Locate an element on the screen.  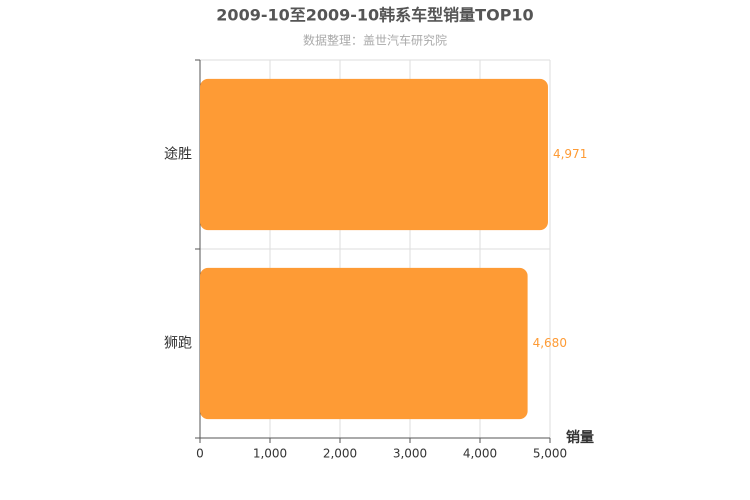
x-tick-label: 3,000 is located at coordinates (410, 454).